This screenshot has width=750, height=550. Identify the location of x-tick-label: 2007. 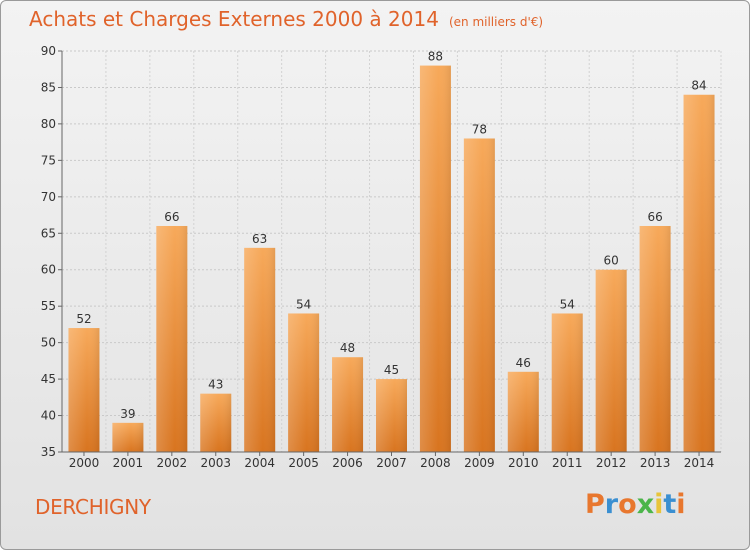
(391, 463).